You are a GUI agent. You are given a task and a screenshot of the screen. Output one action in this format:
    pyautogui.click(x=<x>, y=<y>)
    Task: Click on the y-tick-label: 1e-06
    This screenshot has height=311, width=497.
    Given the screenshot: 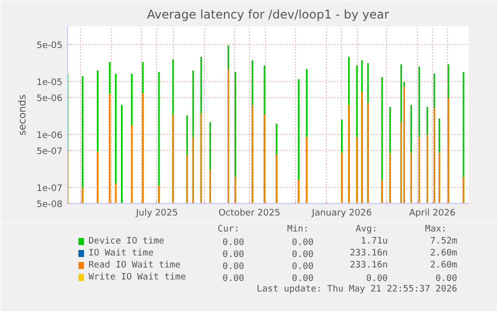 What is the action you would take?
    pyautogui.click(x=49, y=135)
    